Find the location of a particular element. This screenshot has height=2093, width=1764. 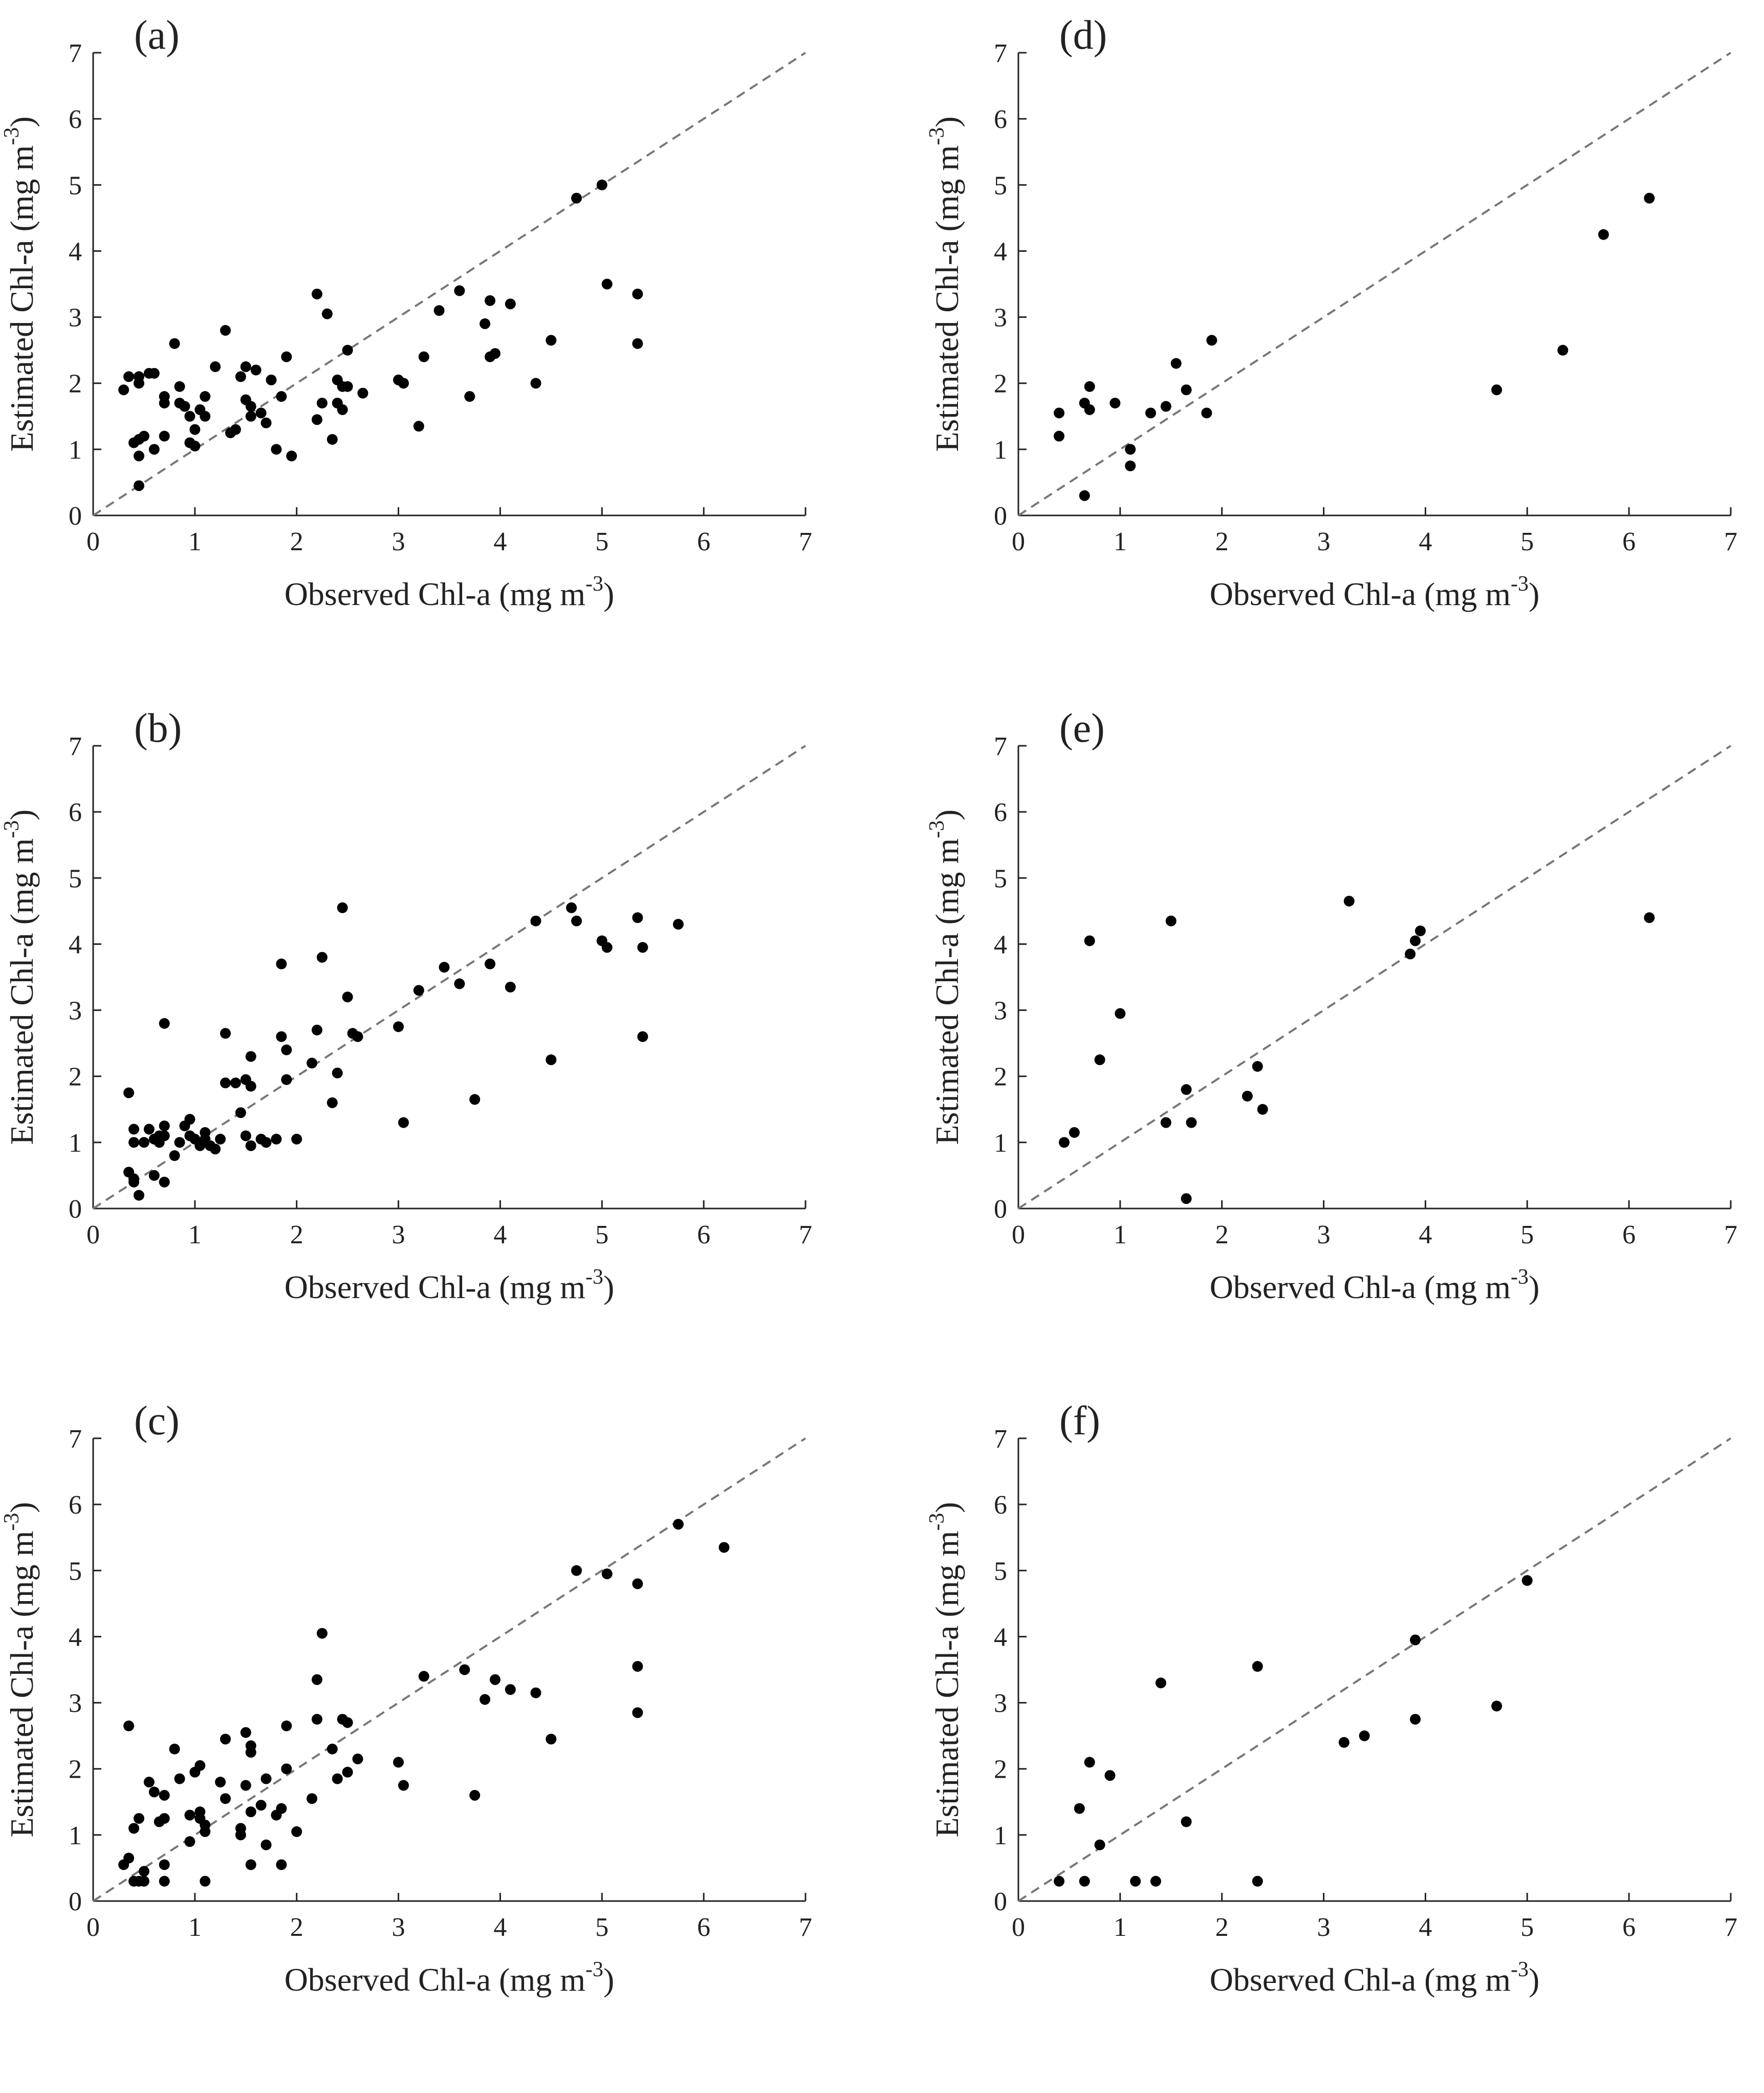

y-tick-label: 4 is located at coordinates (75, 251).